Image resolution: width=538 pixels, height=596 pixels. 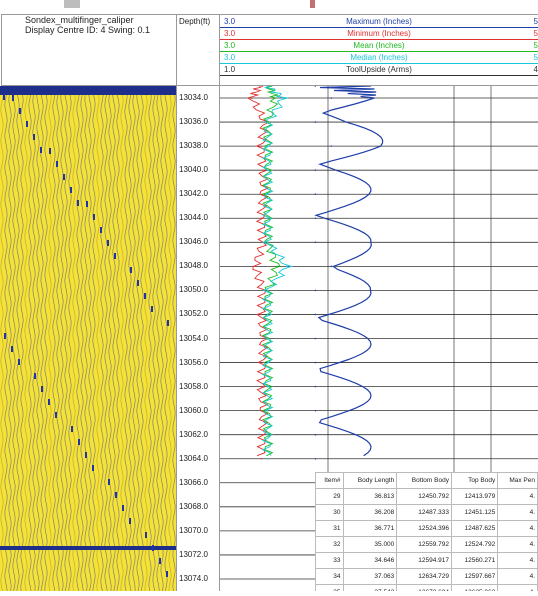 I want to click on table-row: 3537.54212672.60412635.0624., so click(x=426, y=587).